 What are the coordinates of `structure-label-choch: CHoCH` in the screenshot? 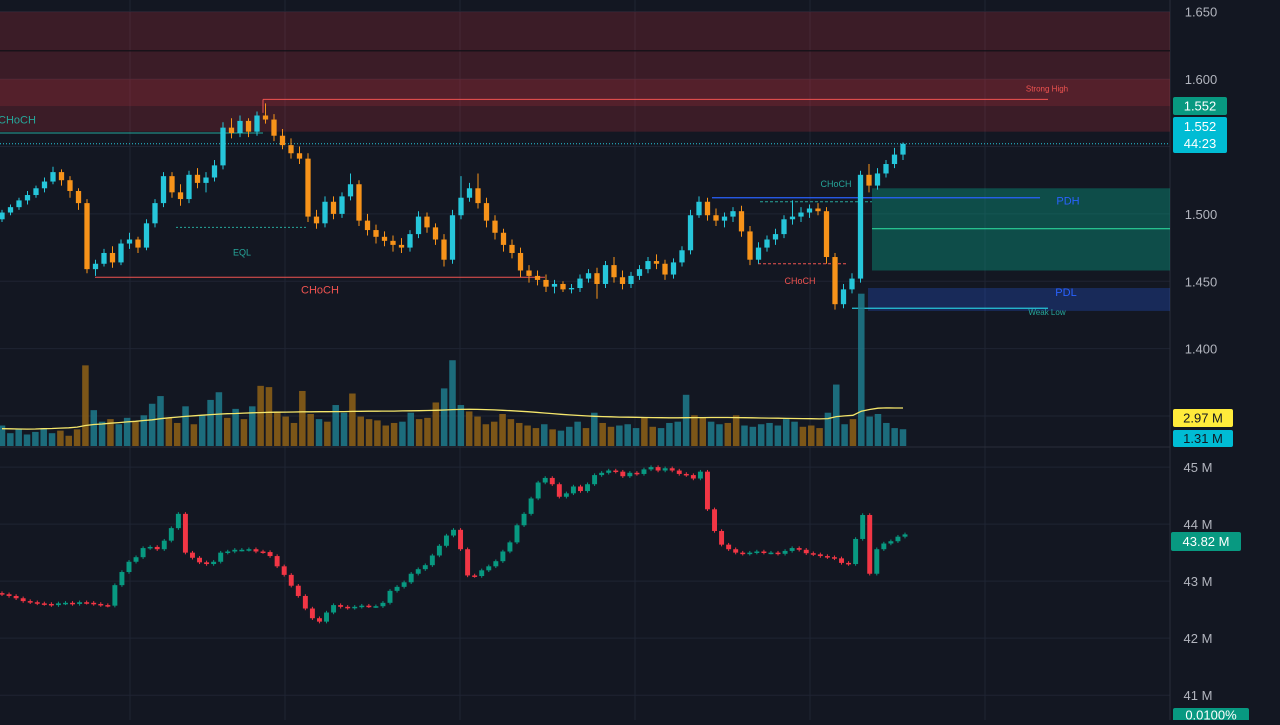 It's located at (320, 290).